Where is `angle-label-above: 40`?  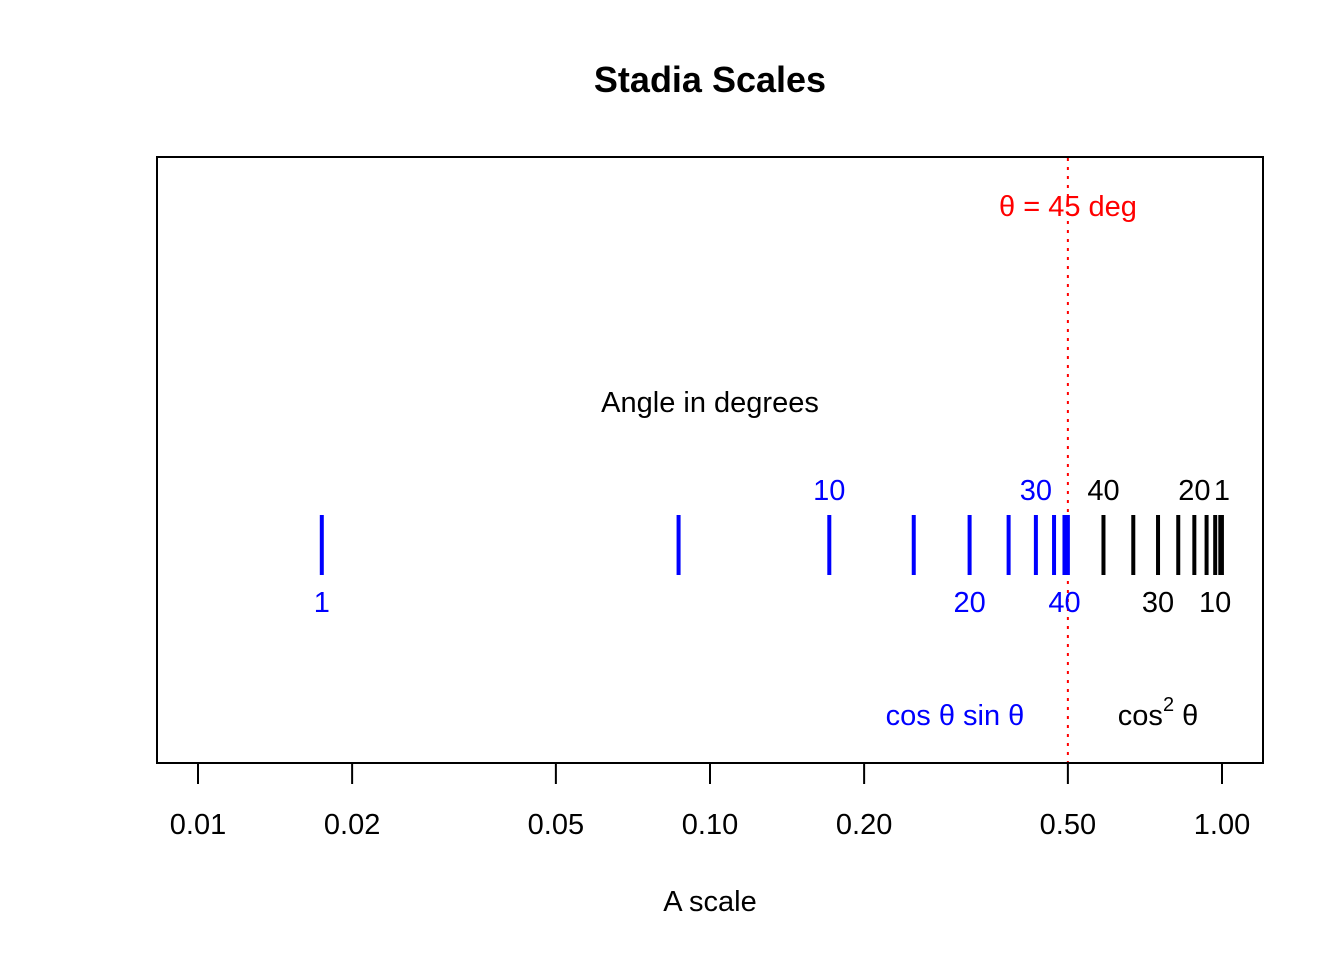 angle-label-above: 40 is located at coordinates (1103, 491).